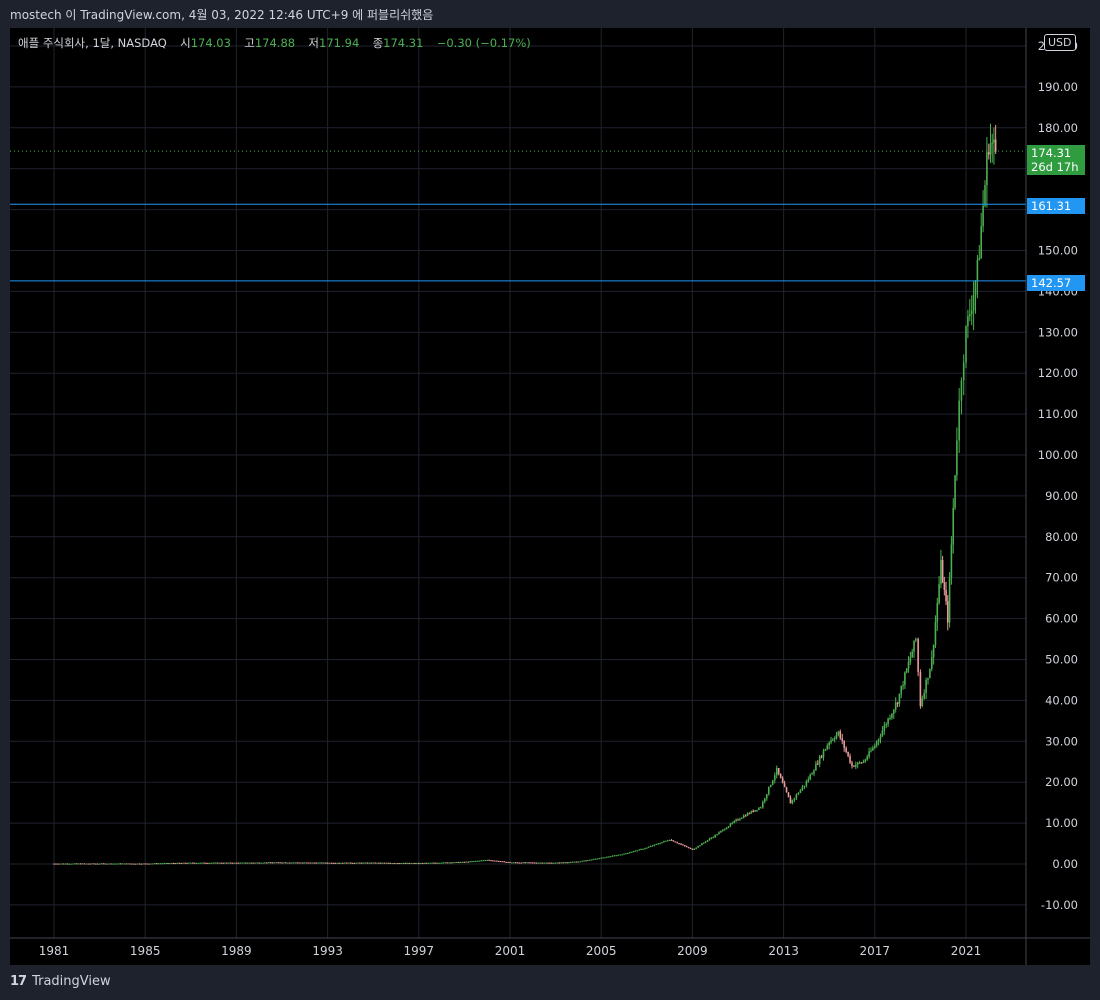  What do you see at coordinates (327, 951) in the screenshot?
I see `x-tick-label: 1993` at bounding box center [327, 951].